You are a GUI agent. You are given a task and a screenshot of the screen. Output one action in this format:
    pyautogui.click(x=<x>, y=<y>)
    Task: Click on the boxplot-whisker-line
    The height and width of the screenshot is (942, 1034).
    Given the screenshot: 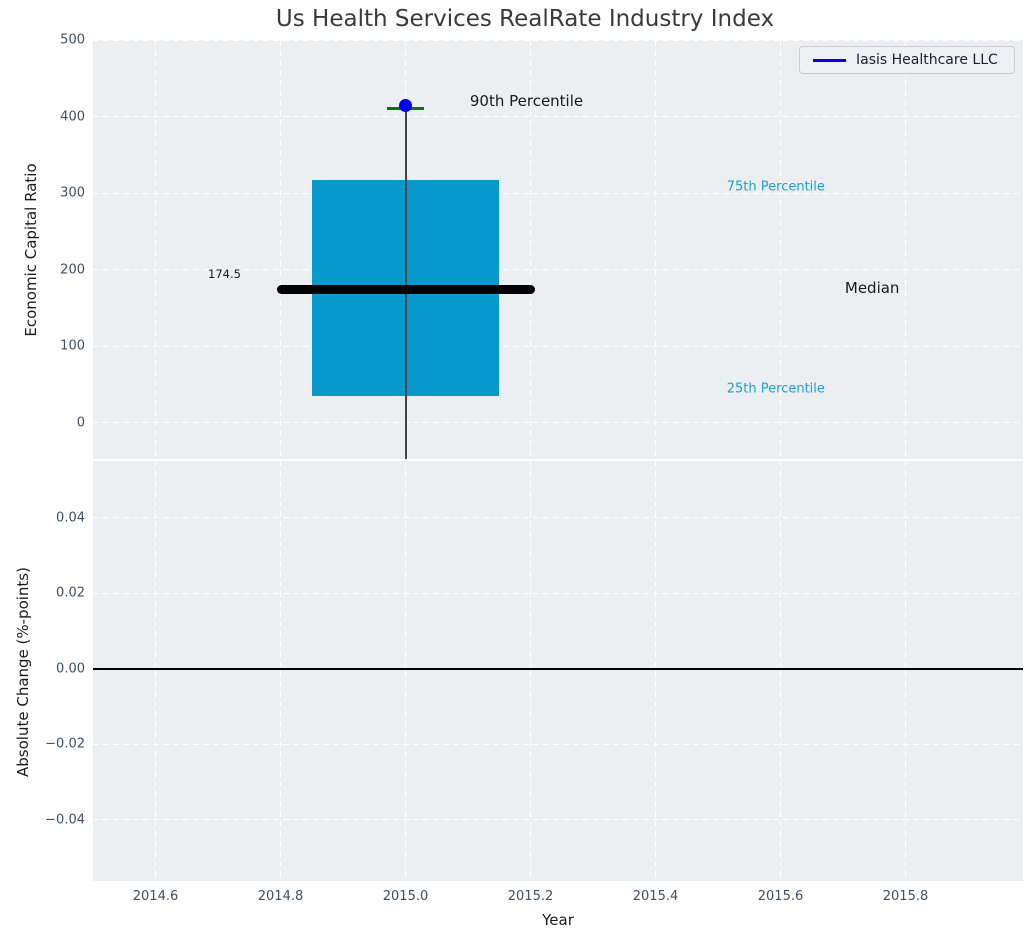 What is the action you would take?
    pyautogui.click(x=405, y=283)
    